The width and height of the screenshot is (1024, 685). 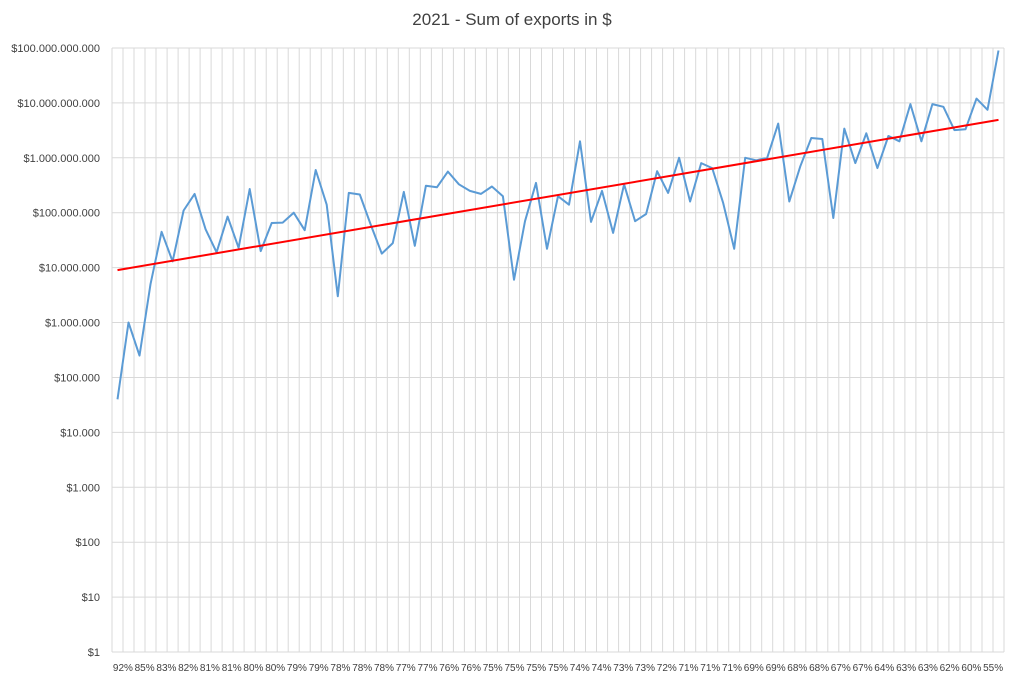 What do you see at coordinates (55, 49) in the screenshot?
I see `y-tick-label: $100.000.000.000` at bounding box center [55, 49].